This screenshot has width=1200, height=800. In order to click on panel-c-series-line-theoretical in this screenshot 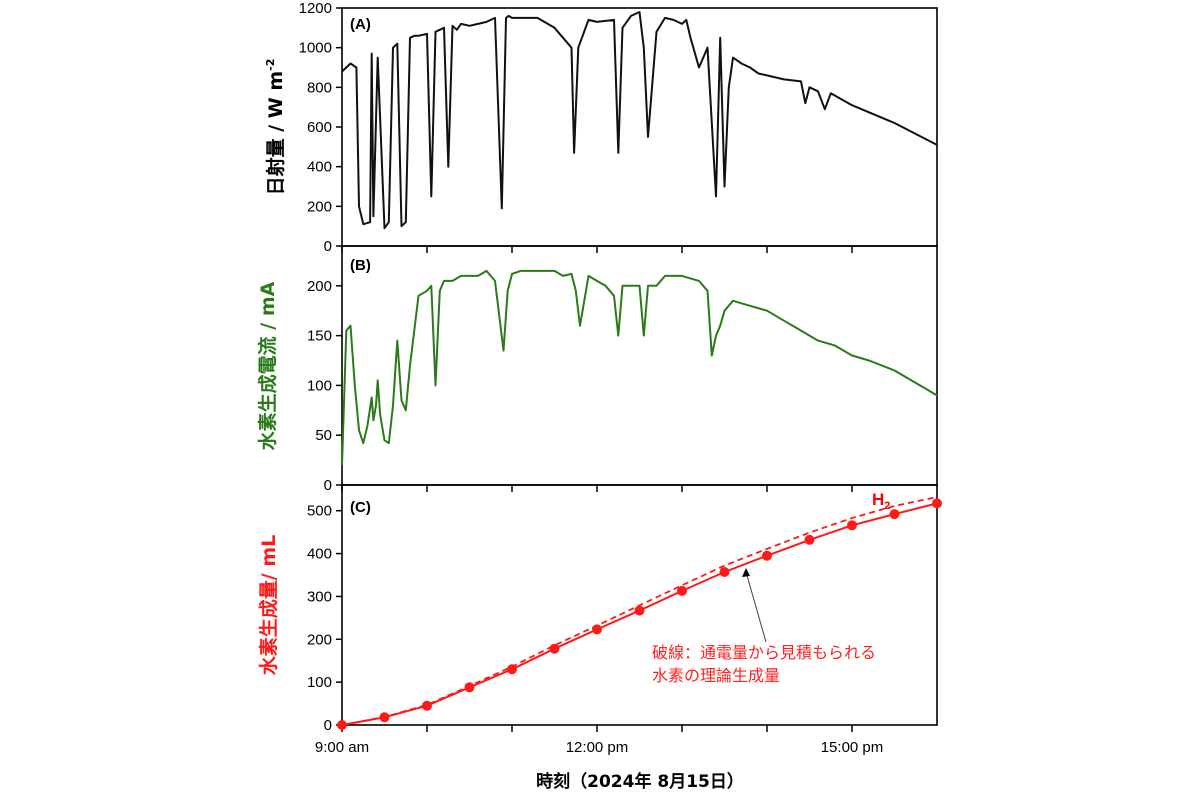, I will do `click(639, 611)`.